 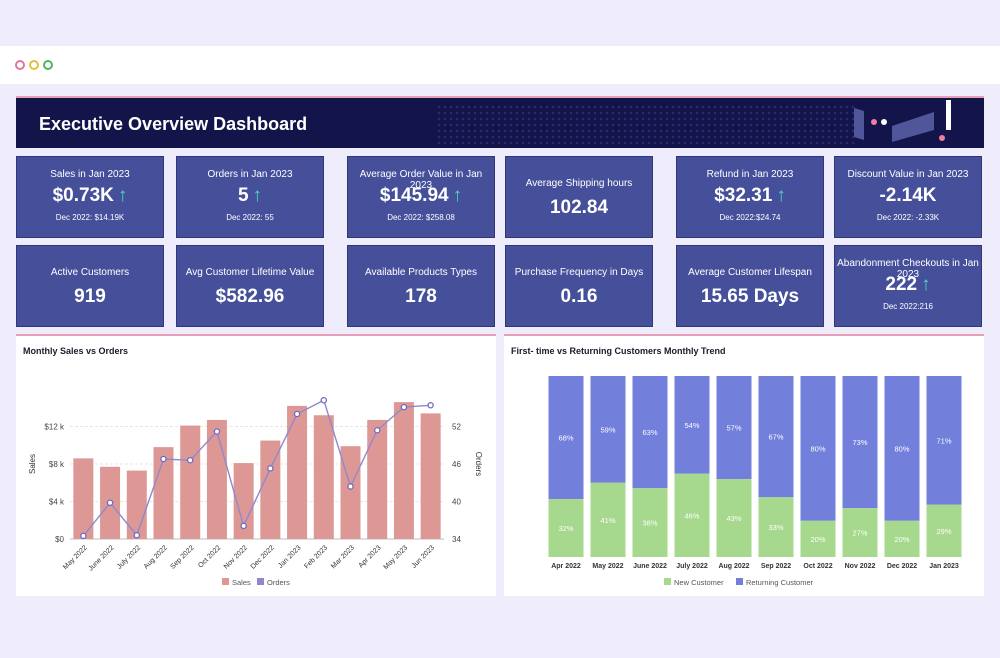 I want to click on page-title: Executive Overview Dashboard, so click(x=173, y=124).